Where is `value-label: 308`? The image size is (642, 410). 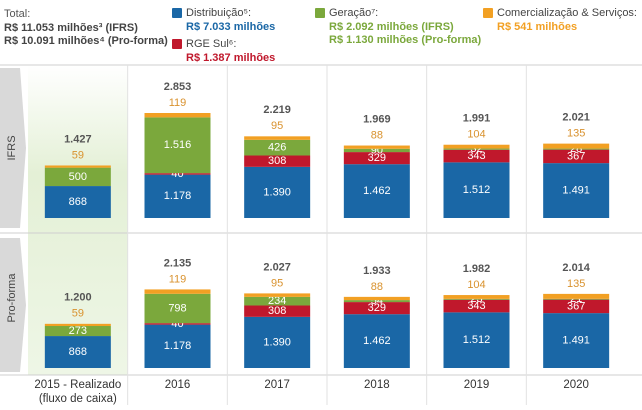
value-label: 308 is located at coordinates (277, 311).